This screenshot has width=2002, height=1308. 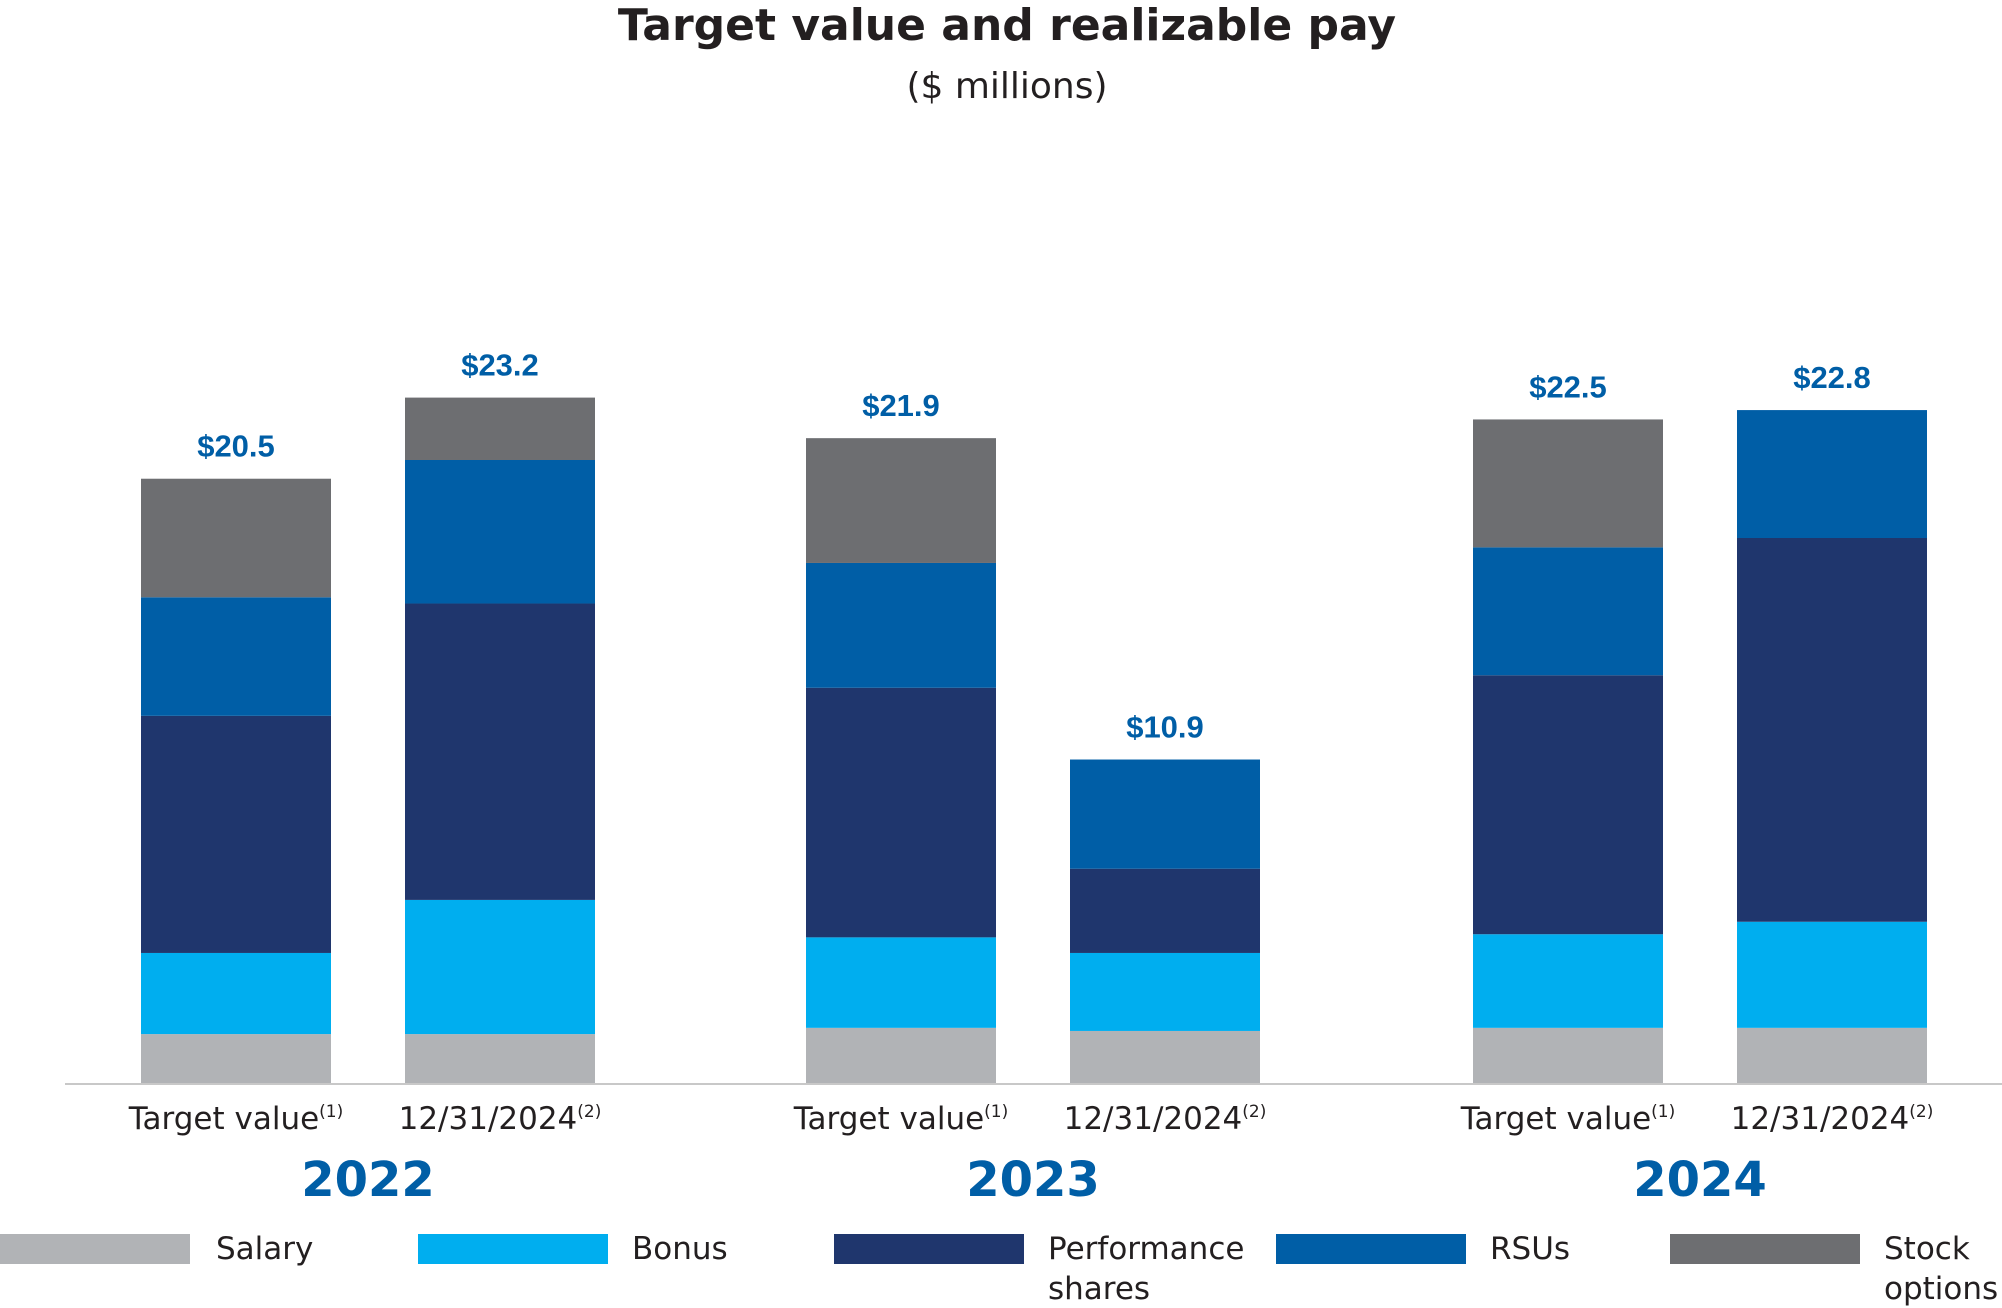 I want to click on year-label: 2023, so click(x=1033, y=1180).